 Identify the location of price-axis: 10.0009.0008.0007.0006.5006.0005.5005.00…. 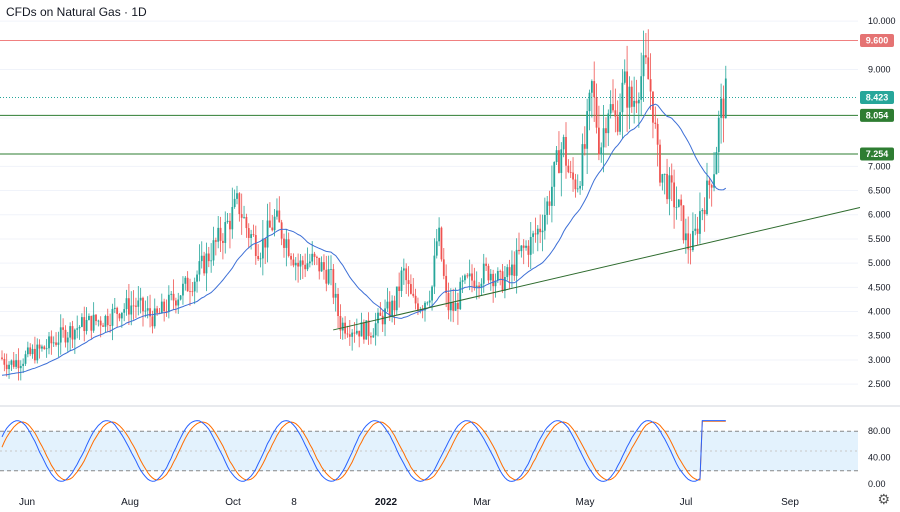
(882, 252).